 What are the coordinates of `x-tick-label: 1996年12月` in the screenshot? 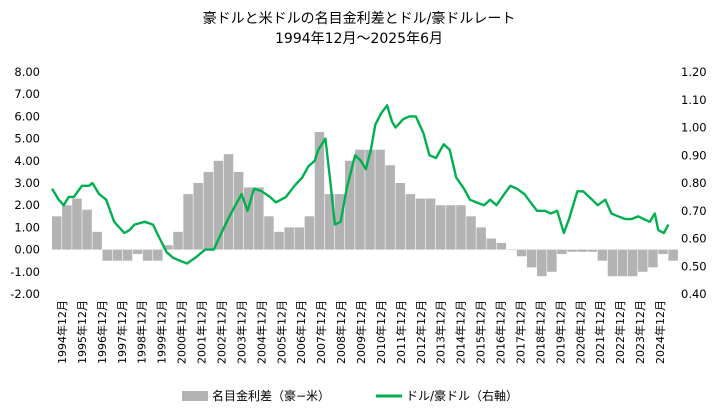 It's located at (102, 332).